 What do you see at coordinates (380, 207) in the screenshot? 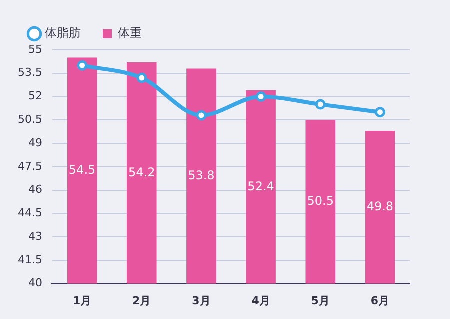
I see `data-label: 49.8` at bounding box center [380, 207].